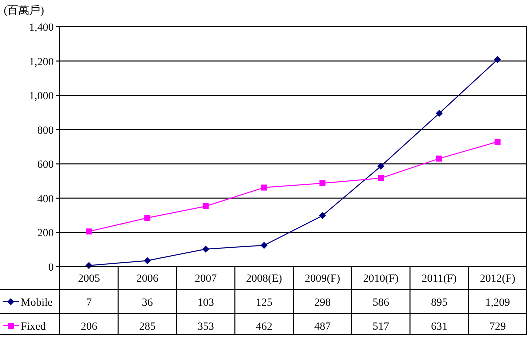  Describe the element at coordinates (381, 303) in the screenshot. I see `data-label: 586` at that location.